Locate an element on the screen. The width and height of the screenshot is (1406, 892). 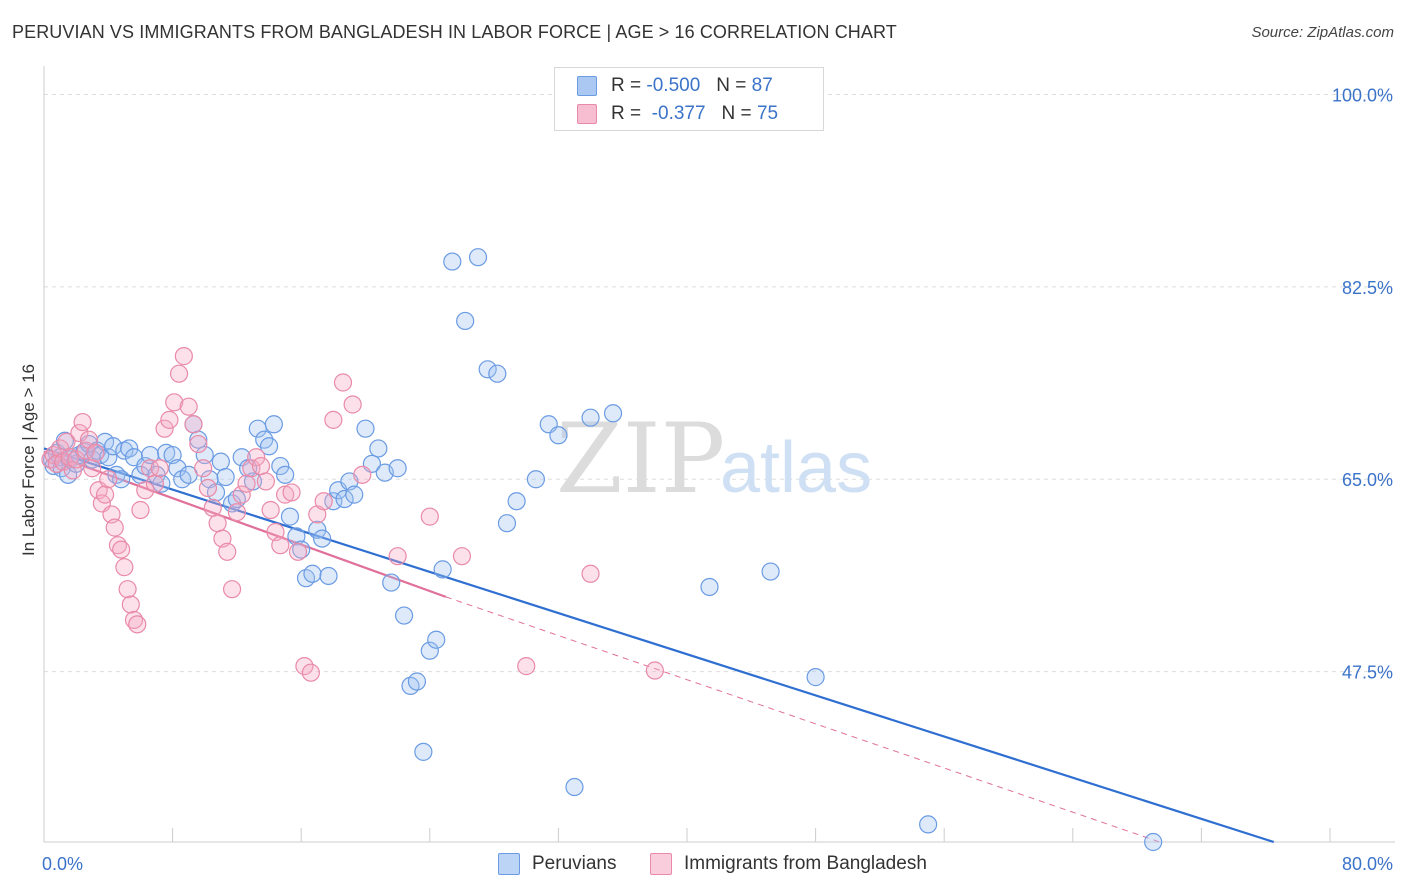
series-legend: Peruvians Immigrants from Bangladesh is located at coordinates (703, 864).